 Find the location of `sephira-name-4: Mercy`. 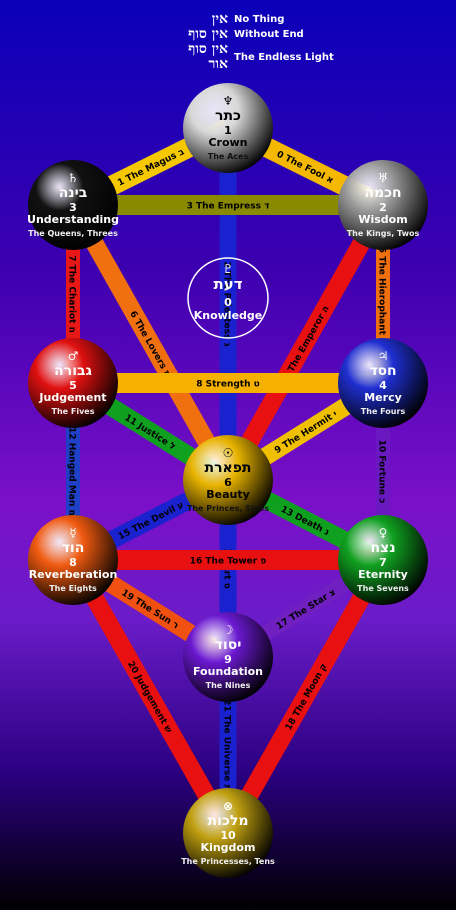

sephira-name-4: Mercy is located at coordinates (383, 397).